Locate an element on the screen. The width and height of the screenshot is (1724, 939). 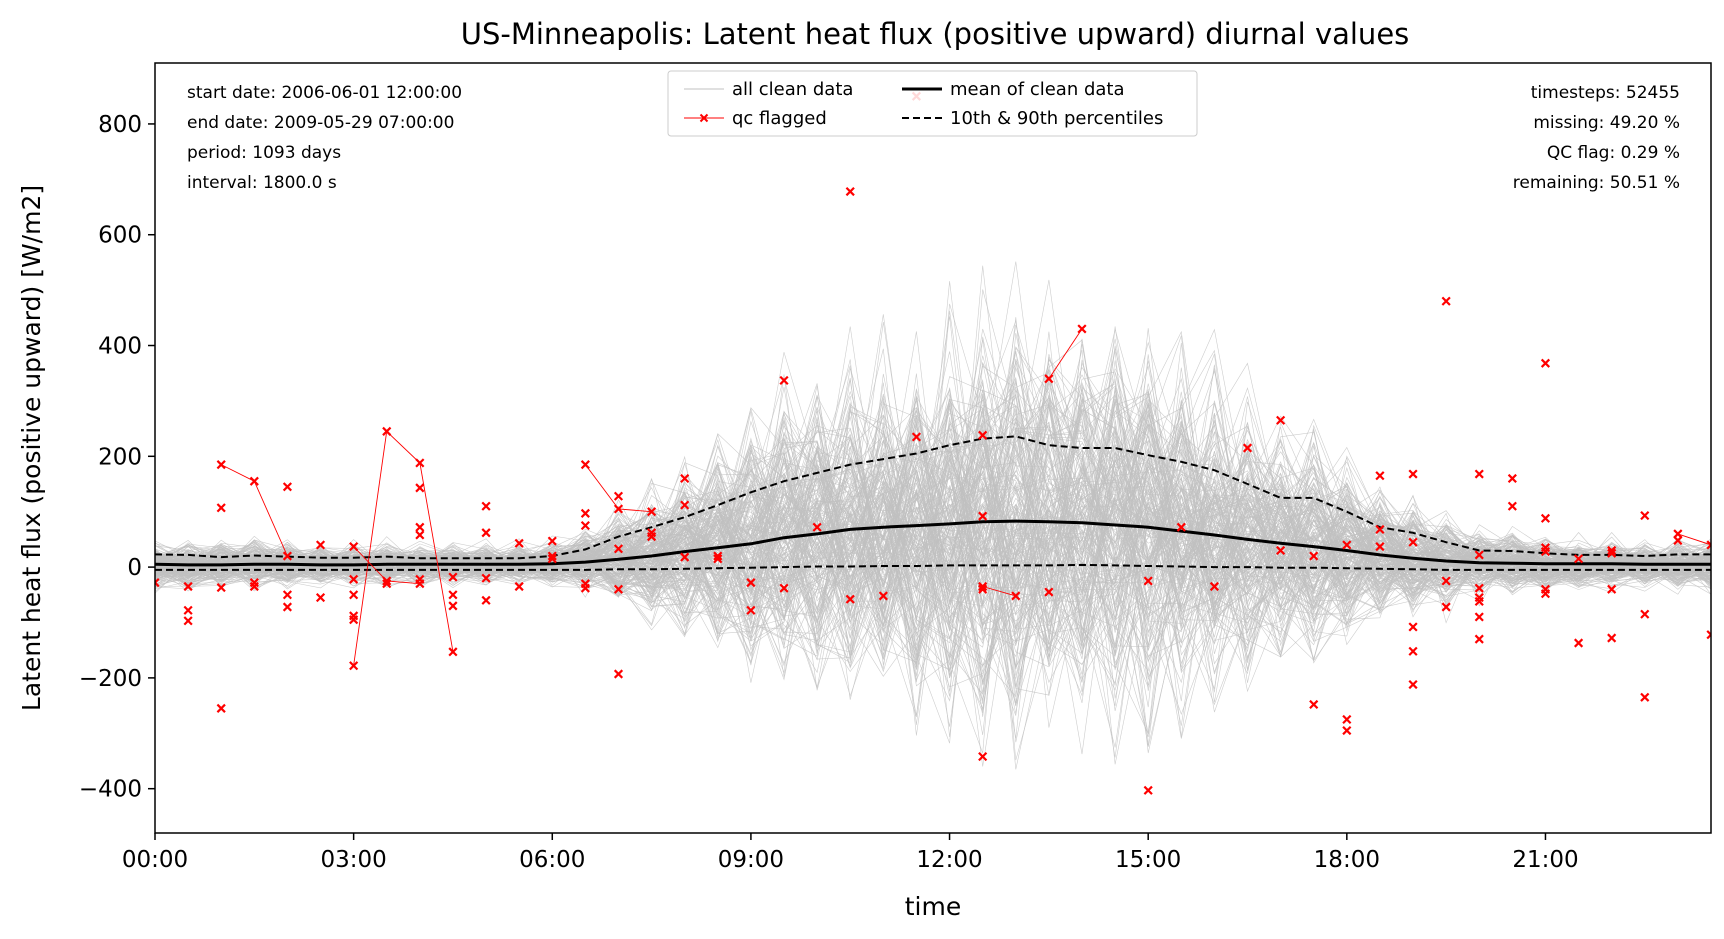
x-axis-label: time is located at coordinates (933, 906).